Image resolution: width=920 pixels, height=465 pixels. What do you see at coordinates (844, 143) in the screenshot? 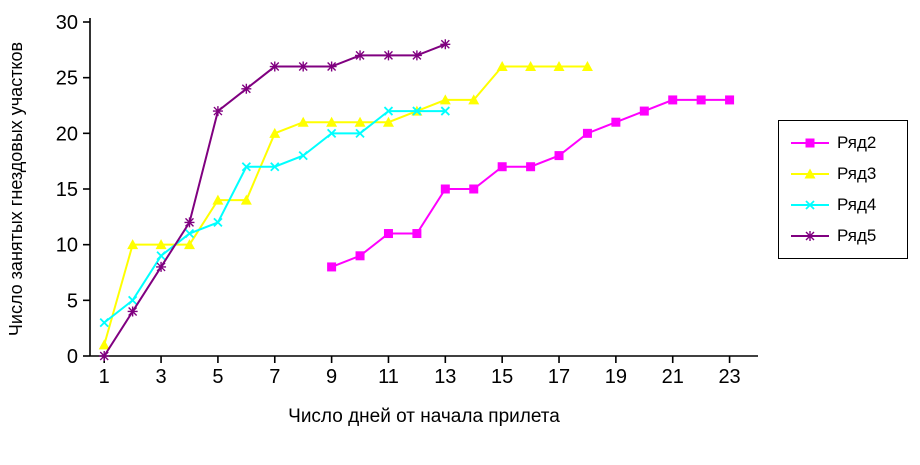
I see `legend-item-Ряд2: Ряд2` at bounding box center [844, 143].